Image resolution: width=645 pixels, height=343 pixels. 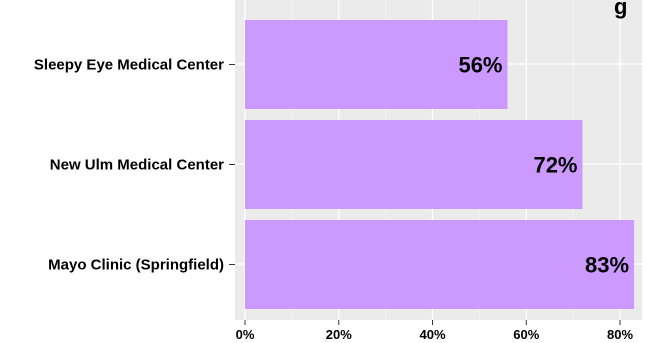 What do you see at coordinates (607, 265) in the screenshot?
I see `bar-value-label: 83%` at bounding box center [607, 265].